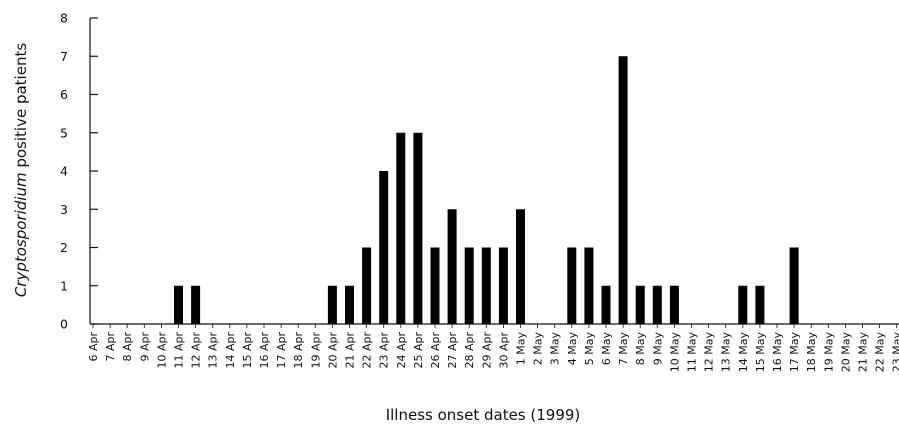 The width and height of the screenshot is (899, 428). Describe the element at coordinates (794, 352) in the screenshot. I see `x-tick-label: 17 May` at that location.